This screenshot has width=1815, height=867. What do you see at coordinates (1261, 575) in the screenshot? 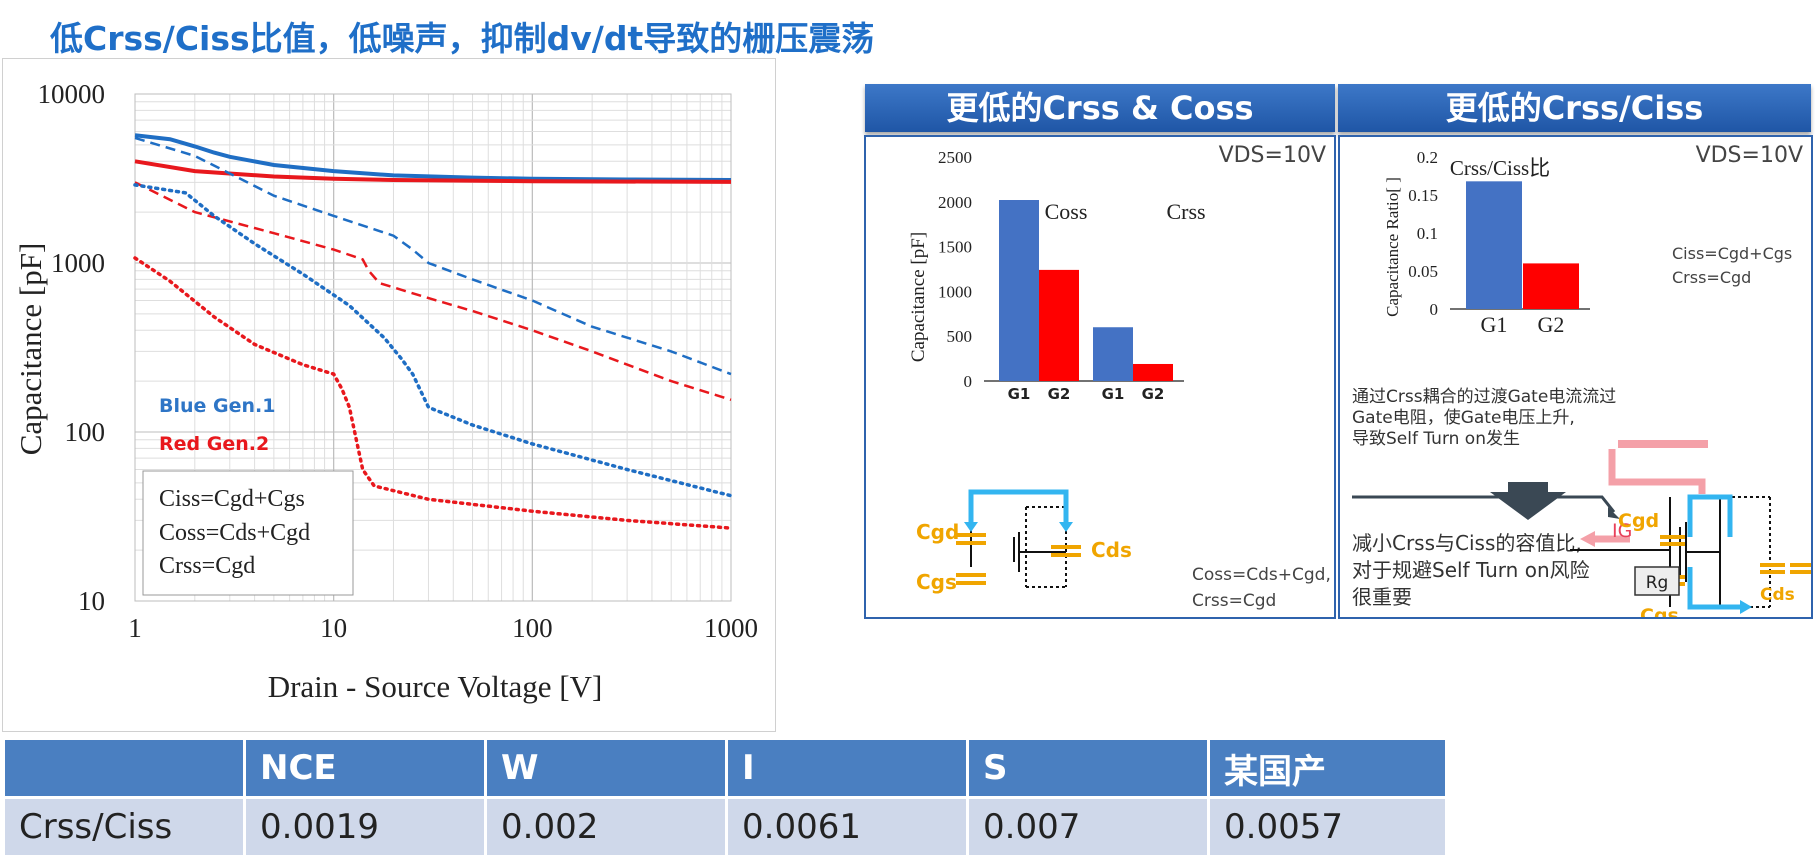
I see `formula-left-1: Coss=Cds+Cgd,` at bounding box center [1261, 575].